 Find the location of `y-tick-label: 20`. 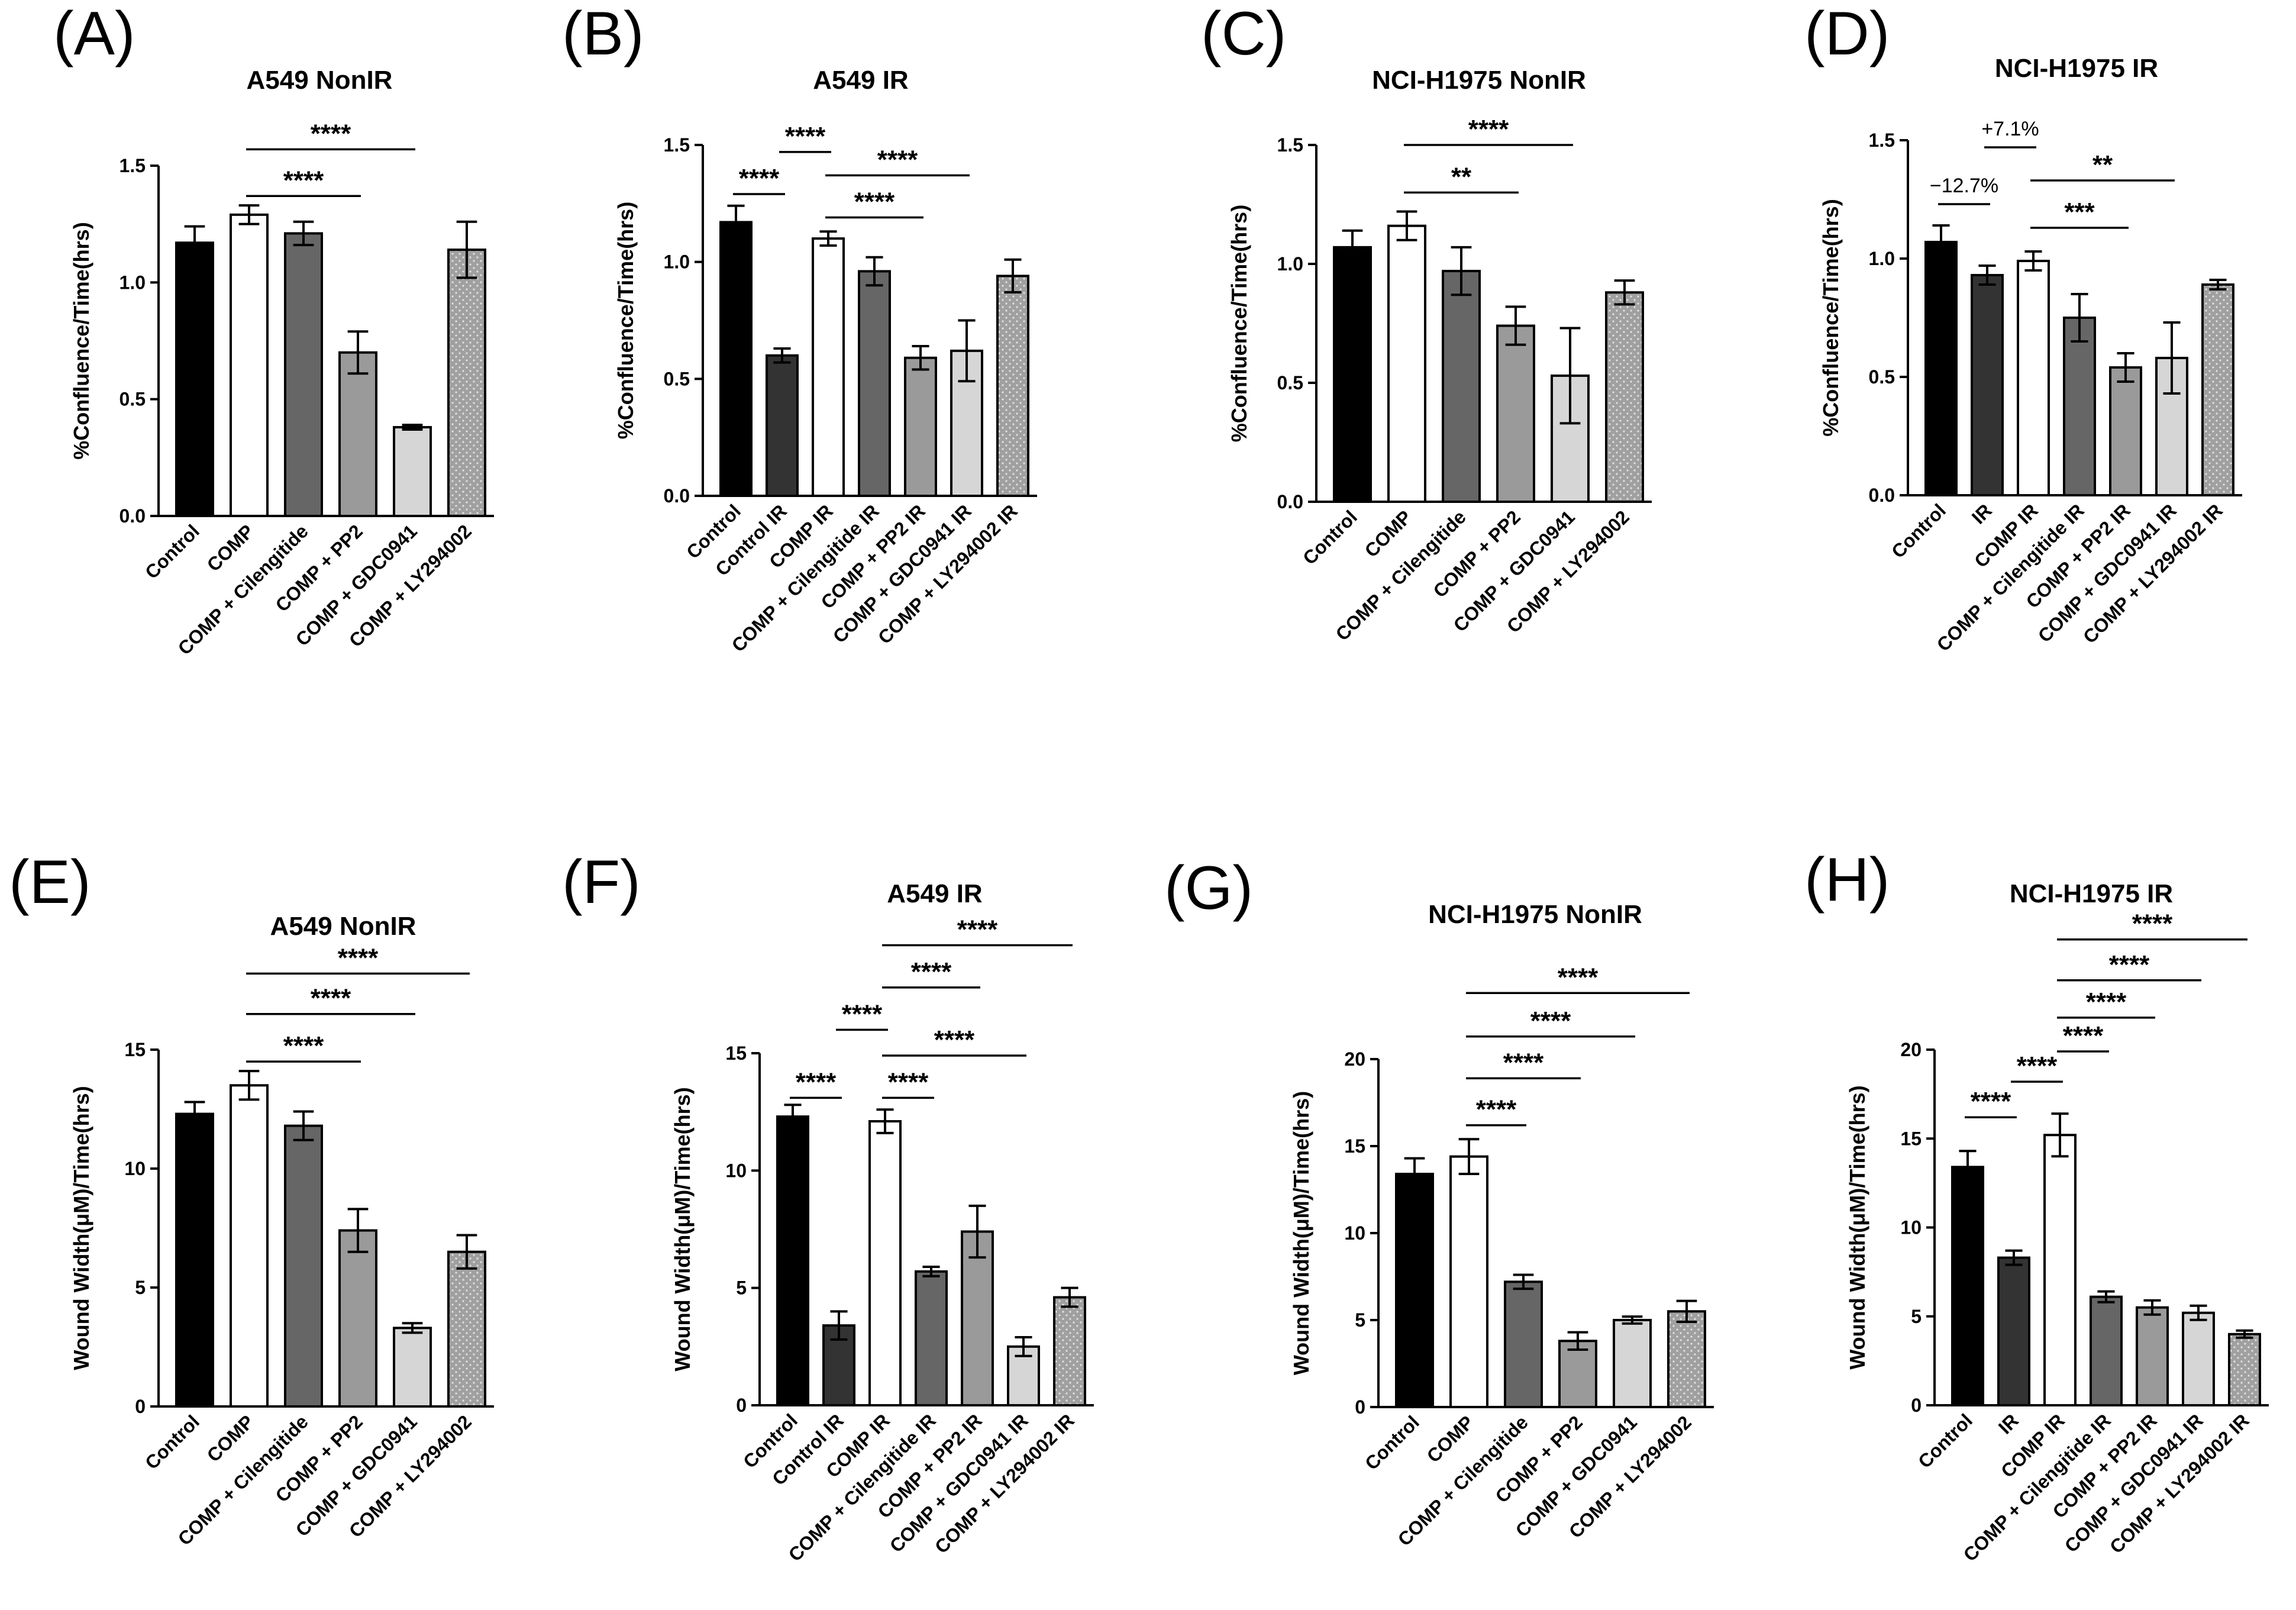

y-tick-label: 20 is located at coordinates (1911, 1049).